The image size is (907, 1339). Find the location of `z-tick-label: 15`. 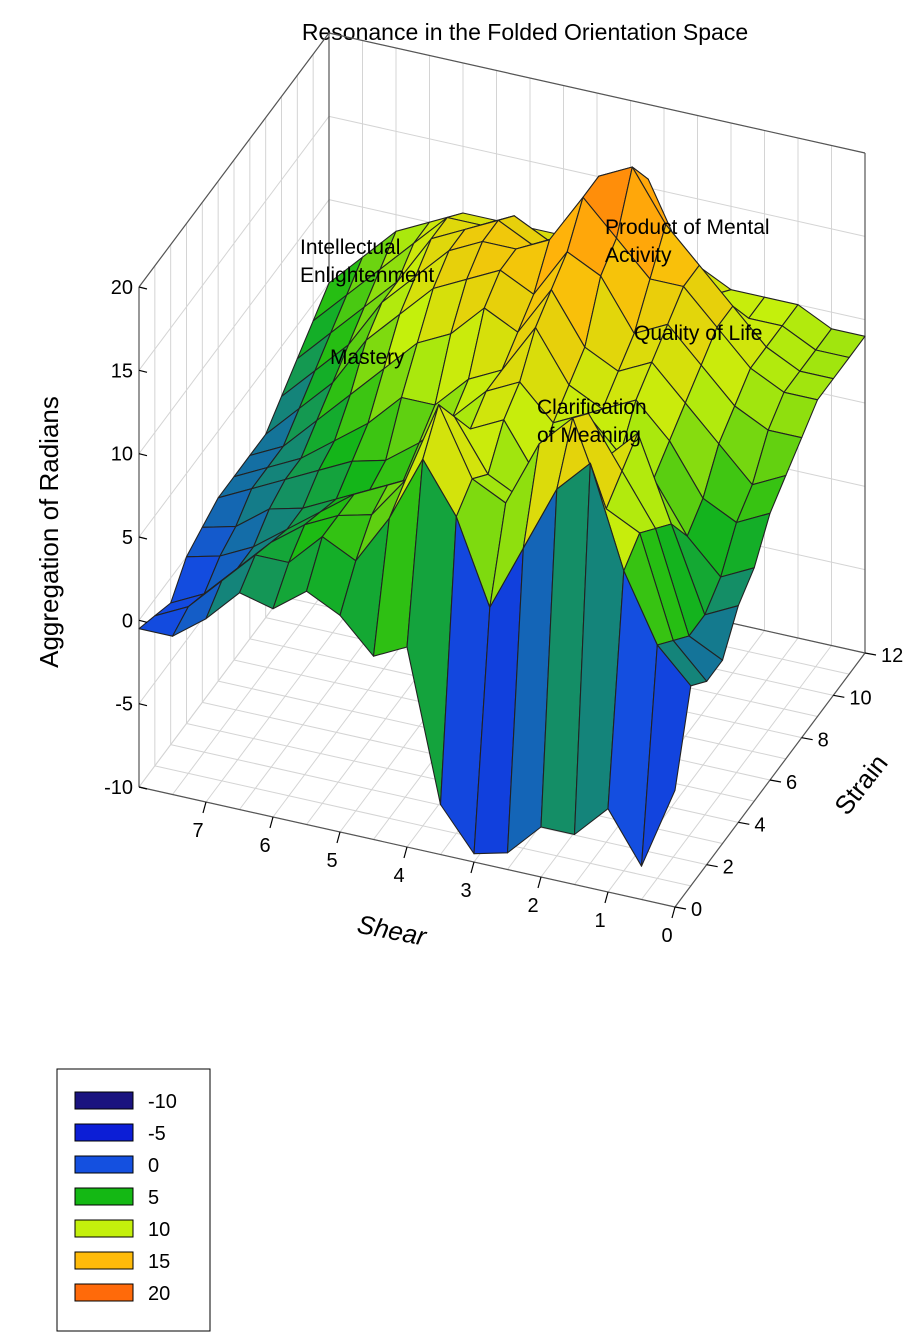

z-tick-label: 15 is located at coordinates (122, 371).